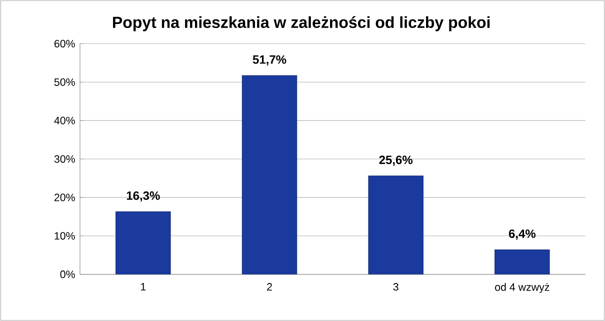 The height and width of the screenshot is (321, 605). I want to click on data-label: 25,6%, so click(396, 161).